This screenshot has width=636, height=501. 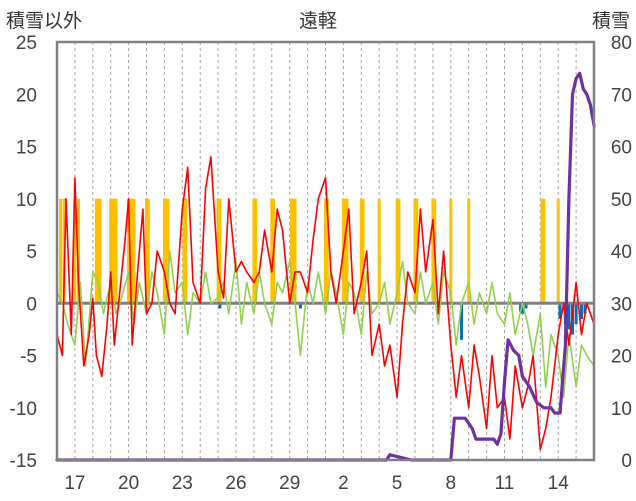 I want to click on x-tick-label: 17, so click(x=74, y=483).